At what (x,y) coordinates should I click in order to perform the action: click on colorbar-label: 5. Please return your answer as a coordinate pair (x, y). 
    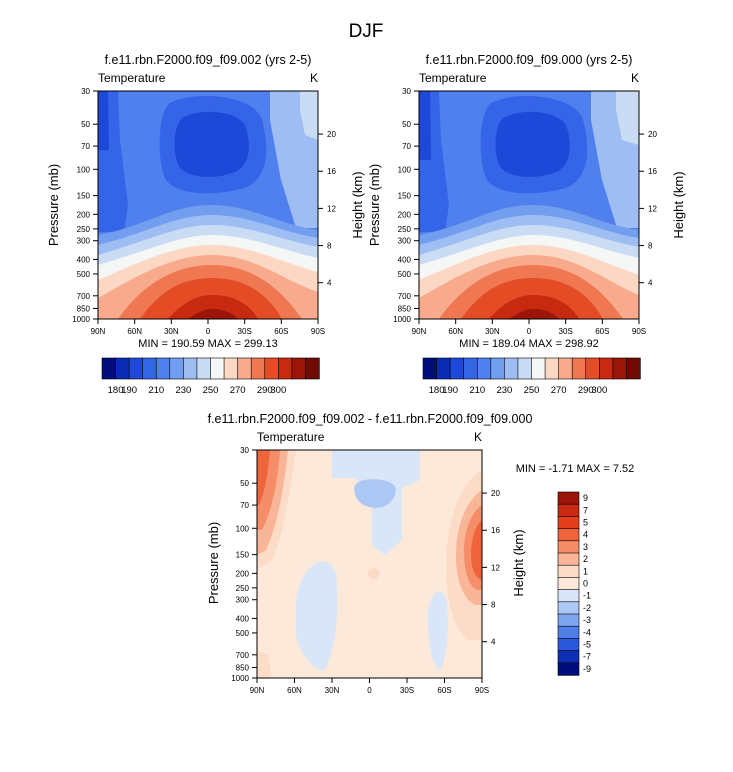
    Looking at the image, I should click on (585, 523).